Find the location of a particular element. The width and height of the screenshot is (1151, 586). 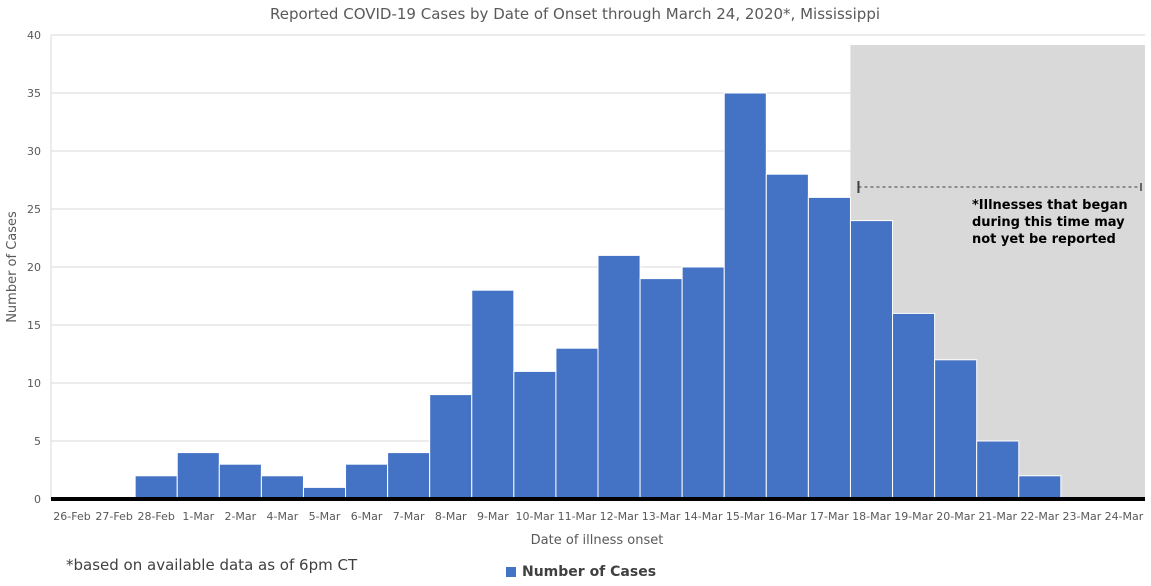

y-axis-ticks: 0 5 10 15 20 25 30 35 40 is located at coordinates (34, 267).